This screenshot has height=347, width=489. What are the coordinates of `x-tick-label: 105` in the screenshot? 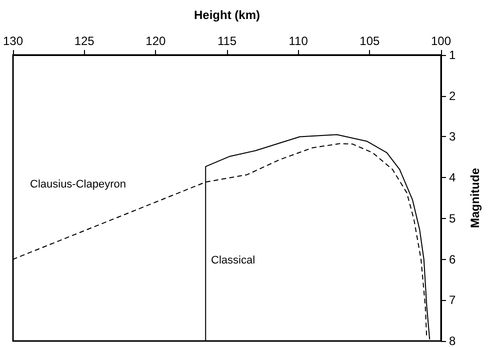 It's located at (370, 41).